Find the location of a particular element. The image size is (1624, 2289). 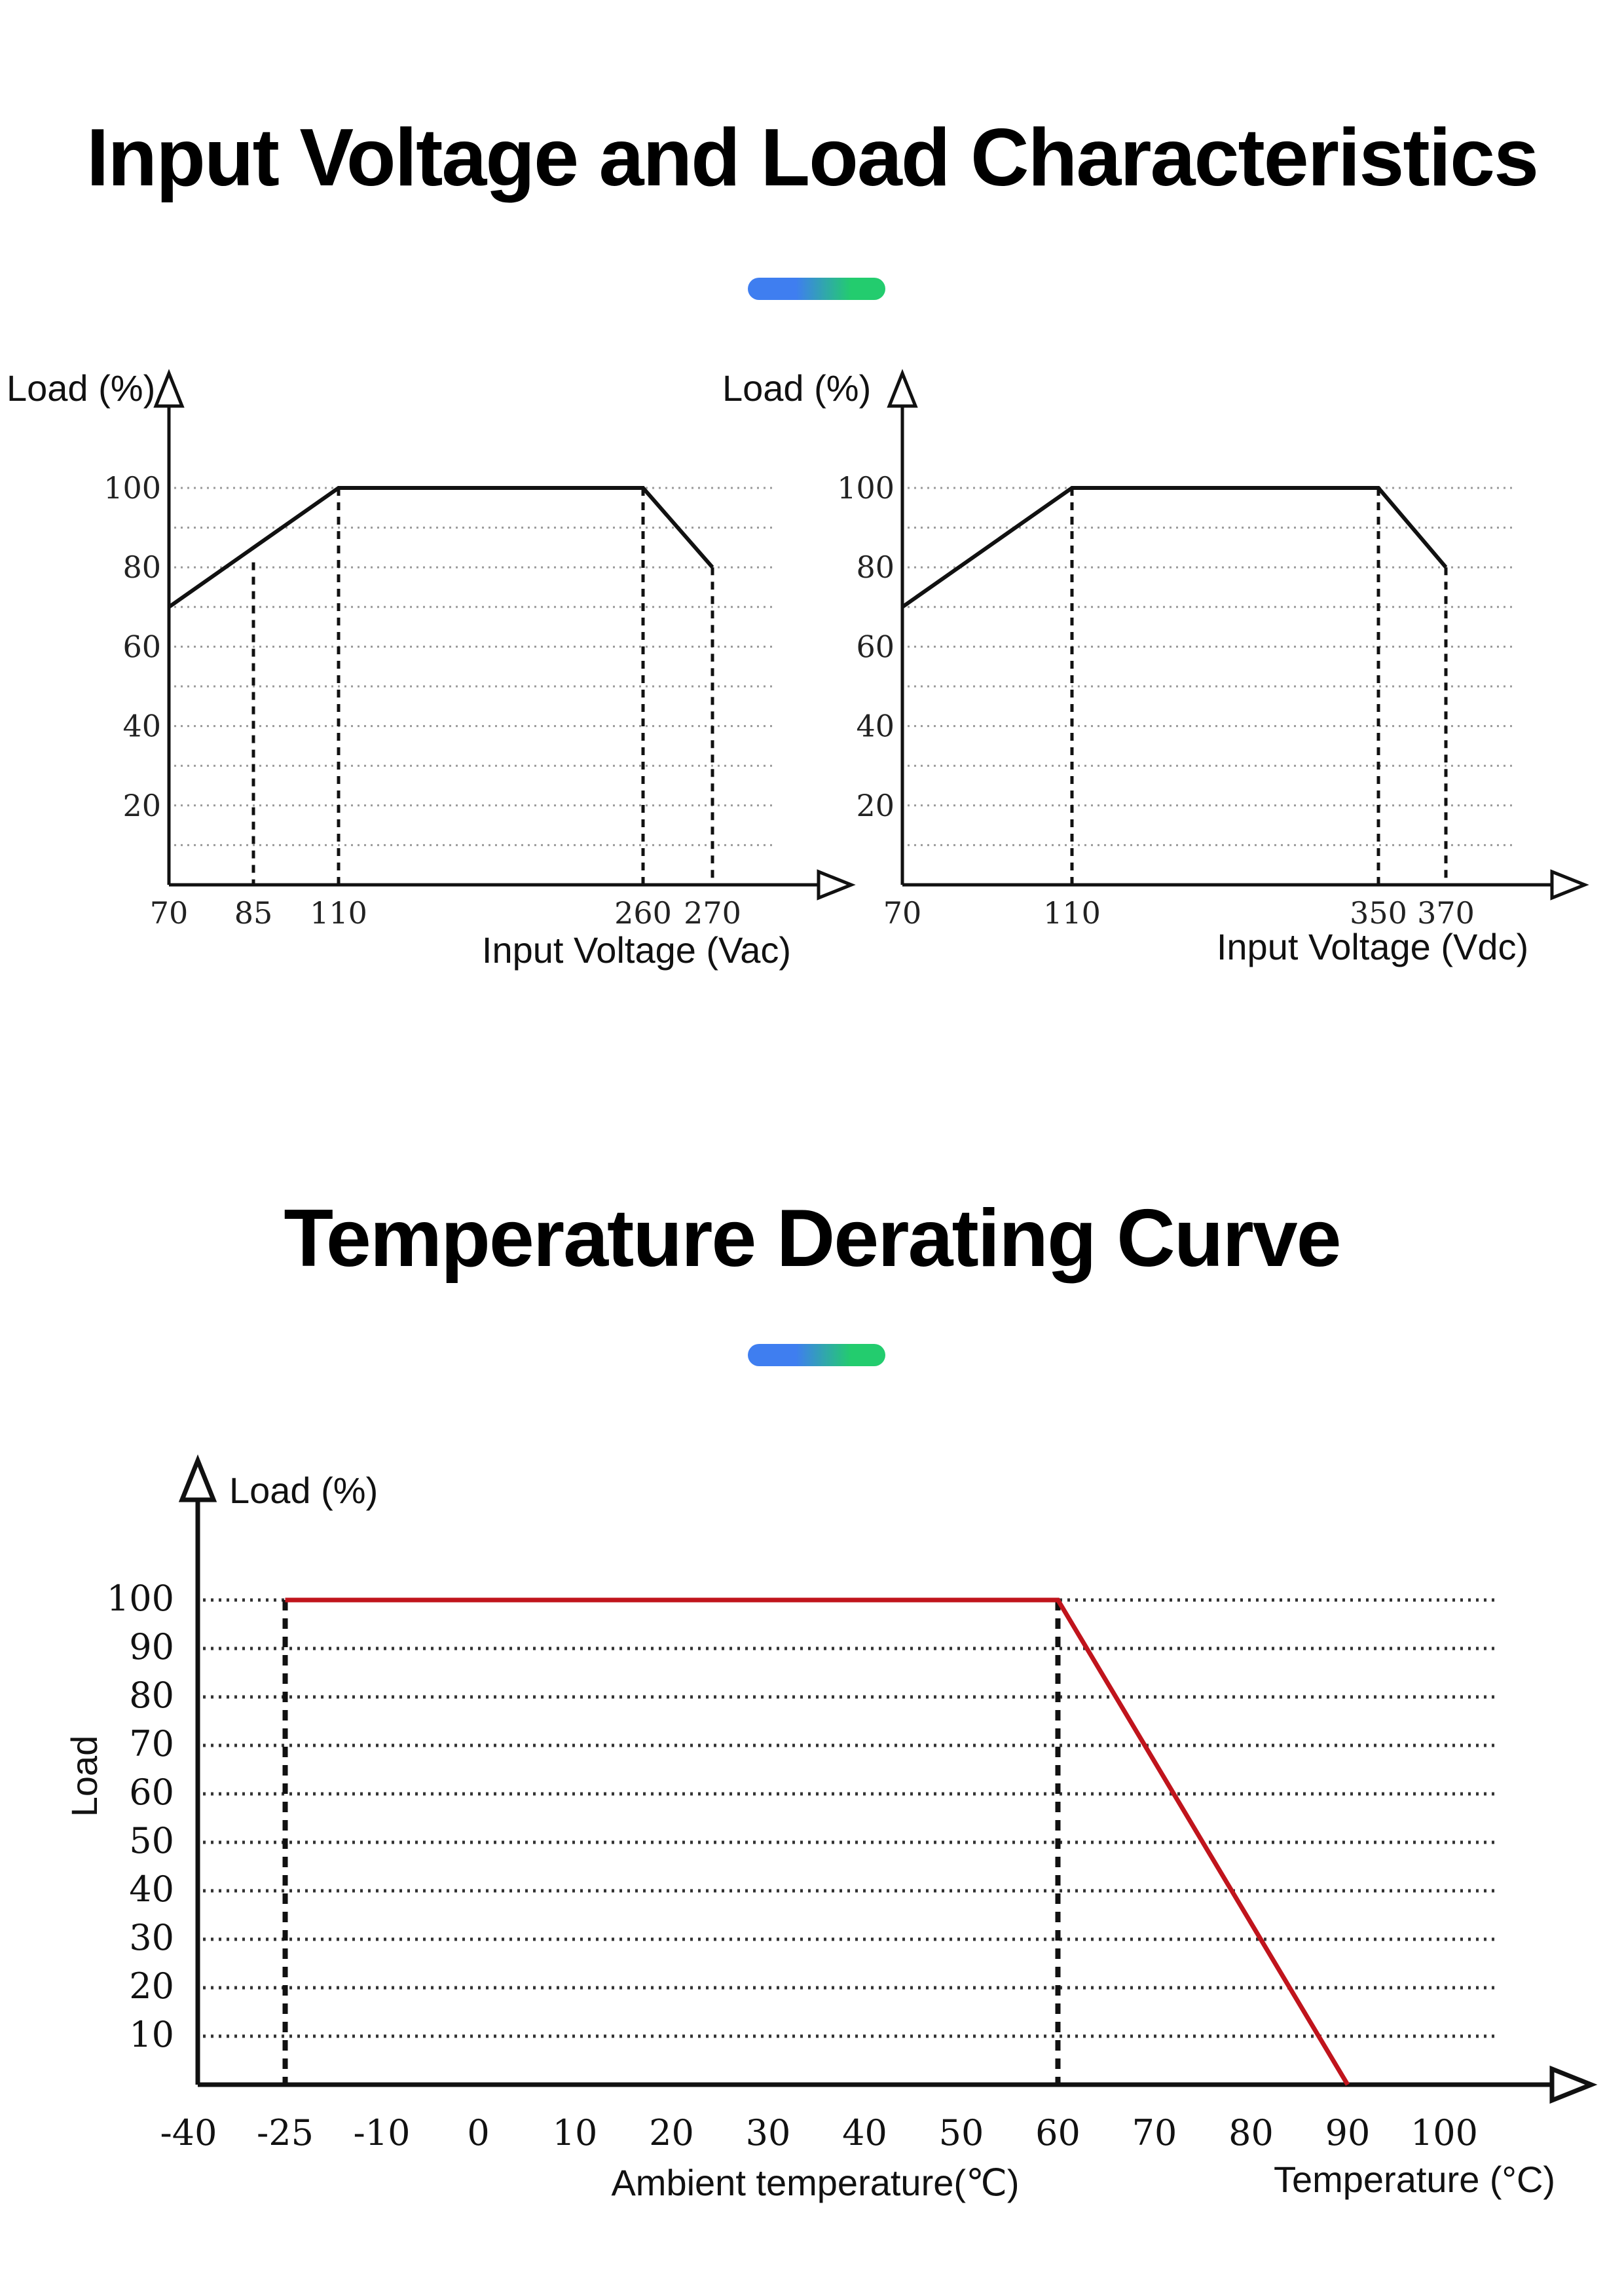

chart2-y-axis-arrow-icon is located at coordinates (902, 388).